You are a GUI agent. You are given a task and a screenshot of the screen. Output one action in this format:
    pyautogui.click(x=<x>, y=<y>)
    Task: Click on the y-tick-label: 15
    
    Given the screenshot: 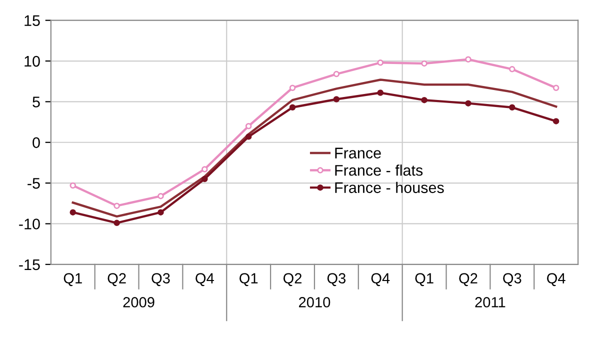 What is the action you would take?
    pyautogui.click(x=32, y=20)
    